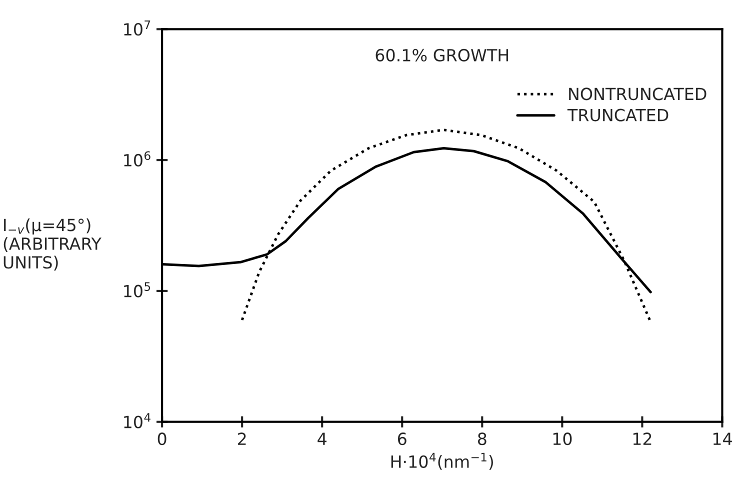 The height and width of the screenshot is (486, 740). Describe the element at coordinates (242, 438) in the screenshot. I see `x-tick-label: 2` at that location.